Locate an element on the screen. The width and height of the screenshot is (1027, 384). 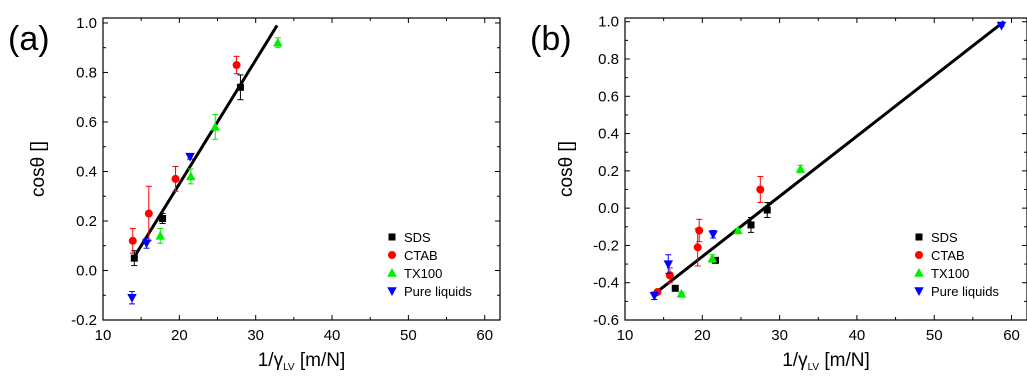
fit-line is located at coordinates (205, 141).